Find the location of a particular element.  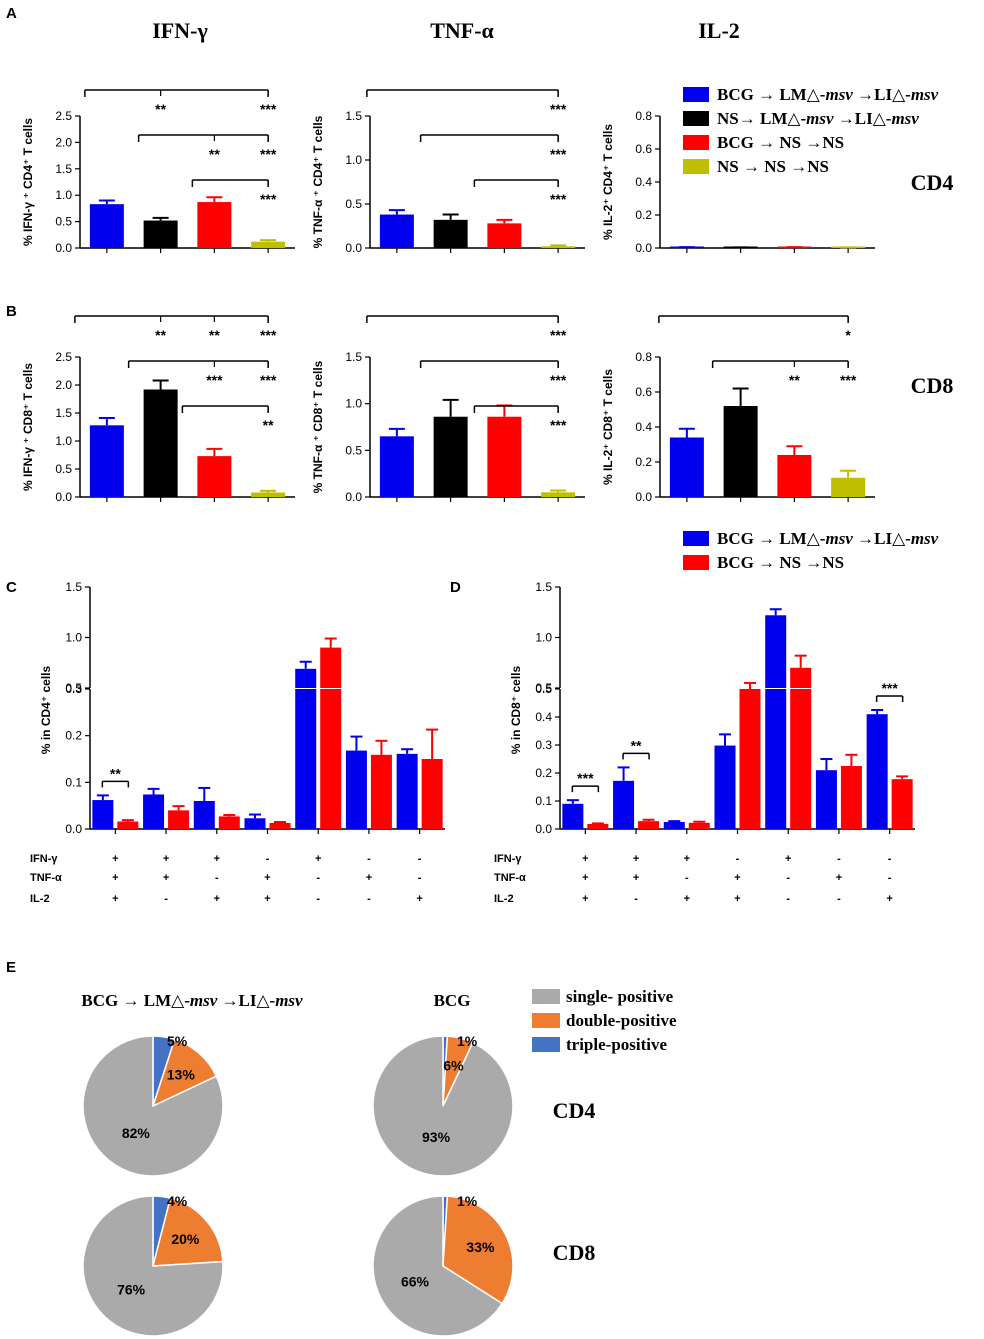

legend-label: NS → NS →NS is located at coordinates (773, 166).